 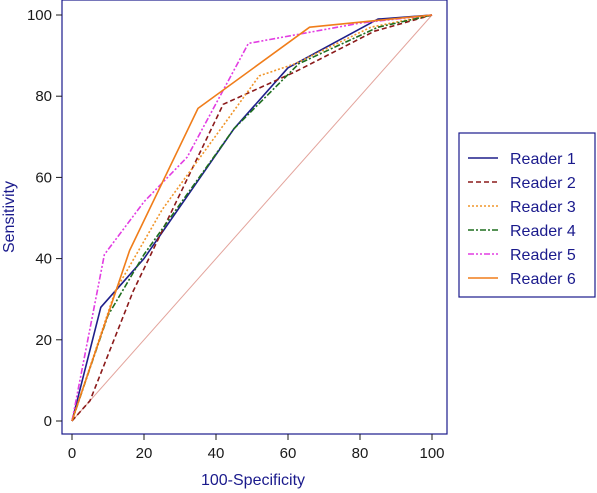 What do you see at coordinates (543, 159) in the screenshot?
I see `legend-label: Reader 1` at bounding box center [543, 159].